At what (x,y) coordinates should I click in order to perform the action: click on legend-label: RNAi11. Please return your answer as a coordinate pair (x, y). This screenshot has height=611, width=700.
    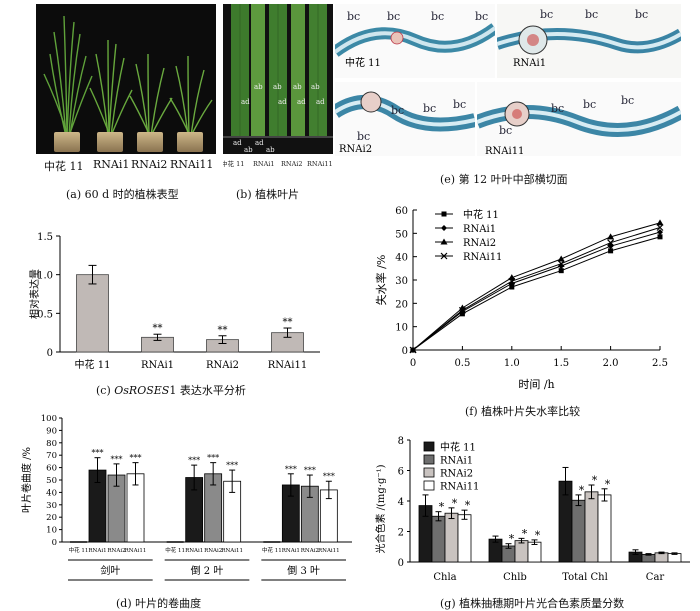
    Looking at the image, I should click on (482, 257).